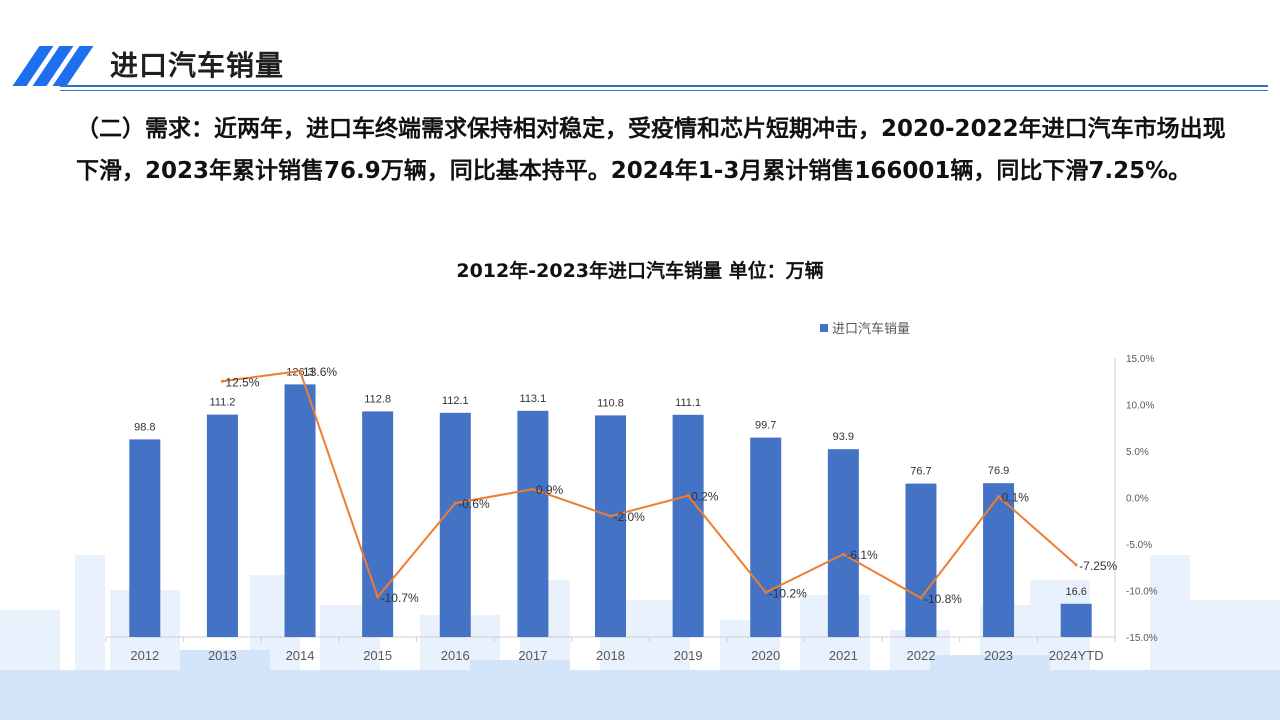 This screenshot has height=720, width=1280. Describe the element at coordinates (377, 399) in the screenshot. I see `bar-data-label: 112.8` at that location.